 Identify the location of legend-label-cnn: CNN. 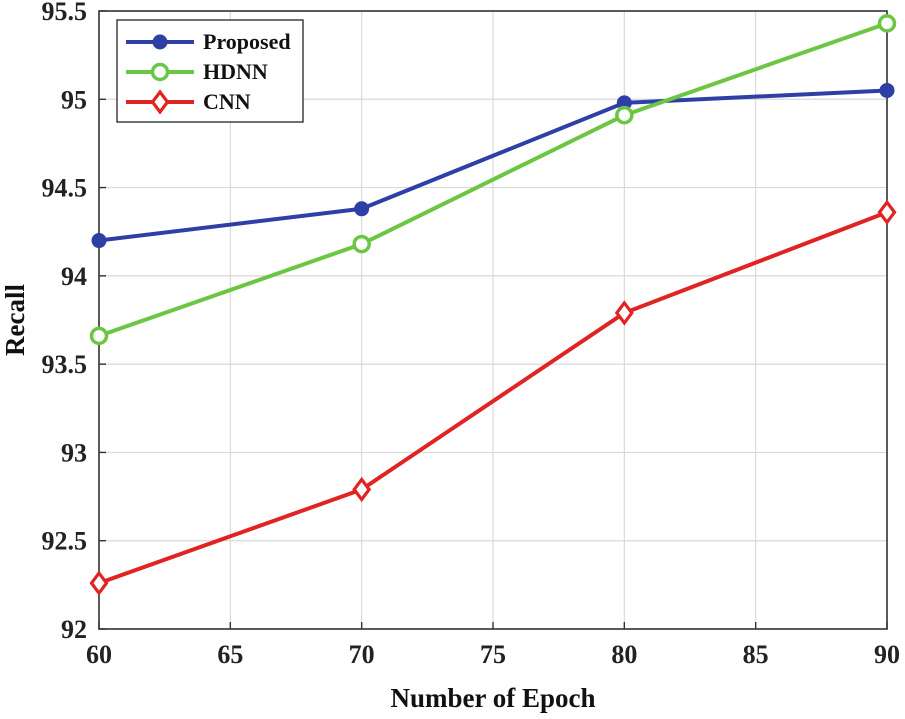
(227, 101).